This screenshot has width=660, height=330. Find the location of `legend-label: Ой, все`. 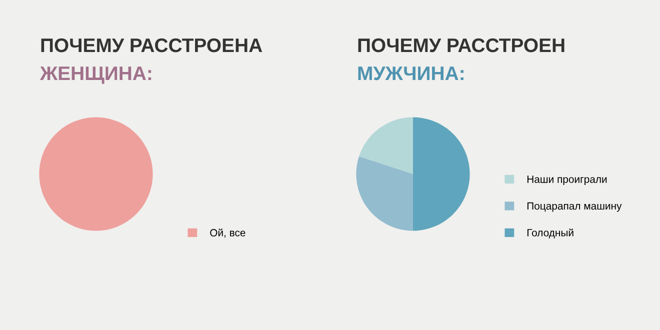

legend-label: Ой, все is located at coordinates (228, 233).